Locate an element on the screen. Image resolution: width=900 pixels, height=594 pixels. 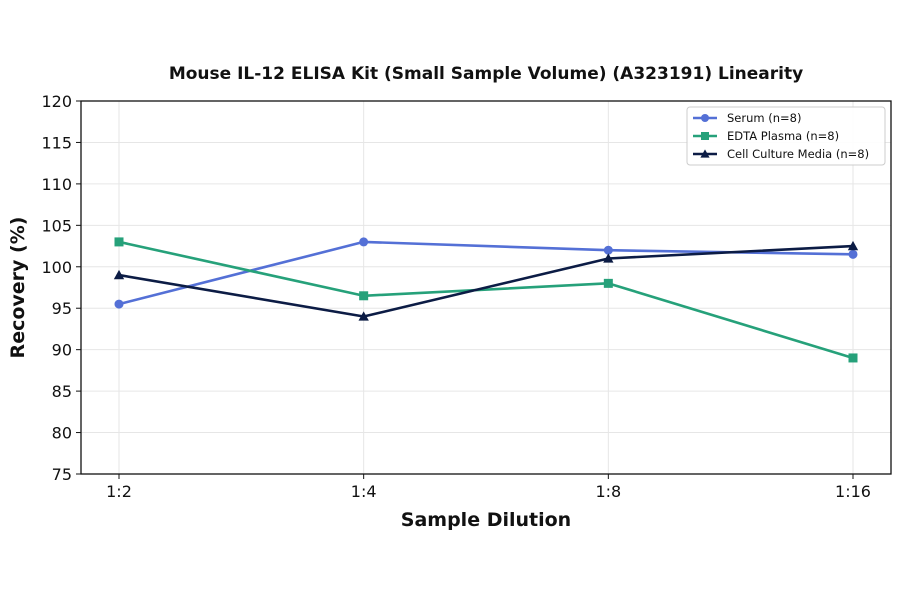
y-axis-label: Recovery (%) is located at coordinates (18, 288).